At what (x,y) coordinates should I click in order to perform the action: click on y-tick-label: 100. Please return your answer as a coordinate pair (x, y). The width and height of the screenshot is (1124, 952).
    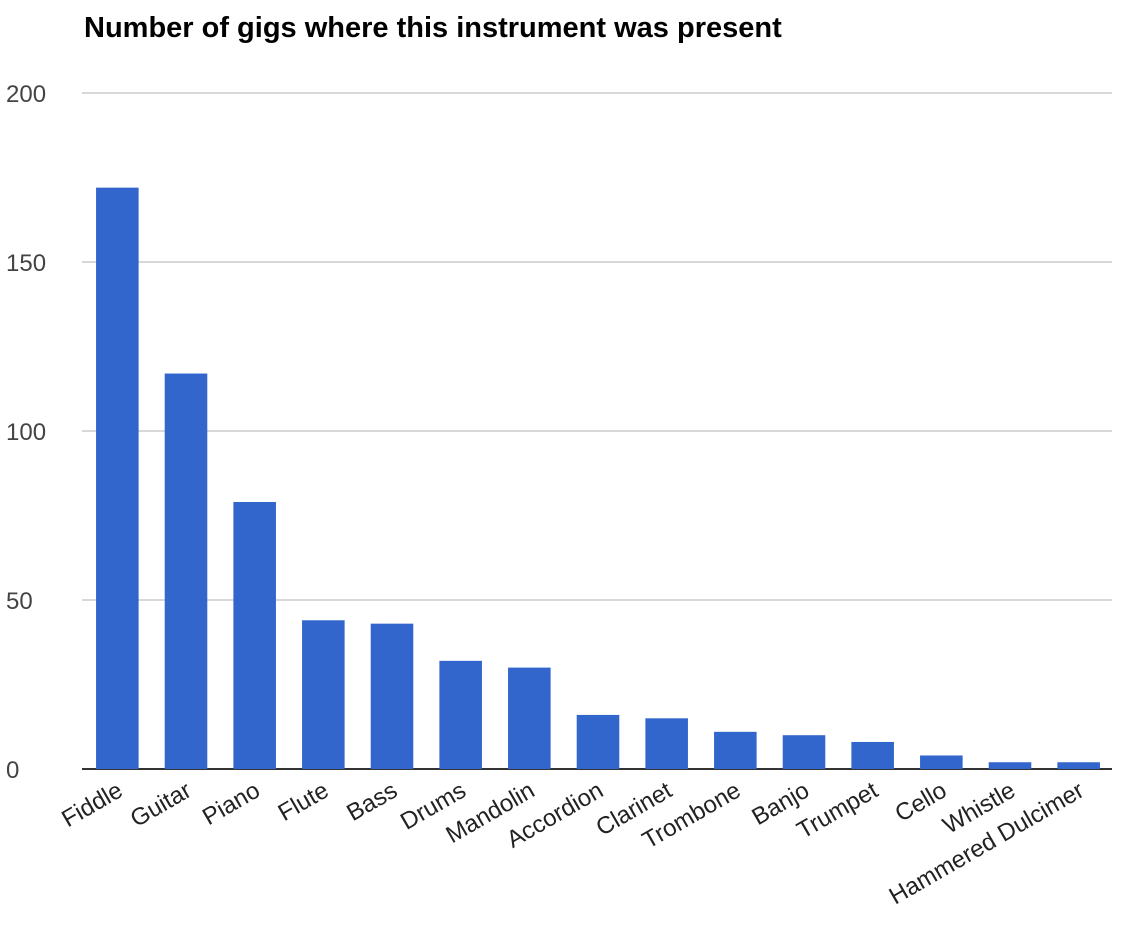
    Looking at the image, I should click on (26, 432).